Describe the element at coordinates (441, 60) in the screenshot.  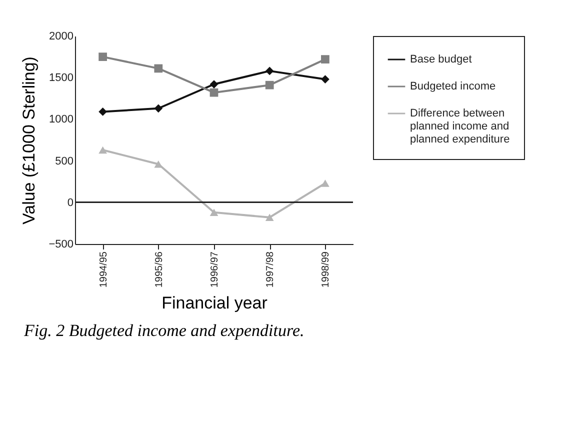
I see `legend-label: Base budget` at that location.